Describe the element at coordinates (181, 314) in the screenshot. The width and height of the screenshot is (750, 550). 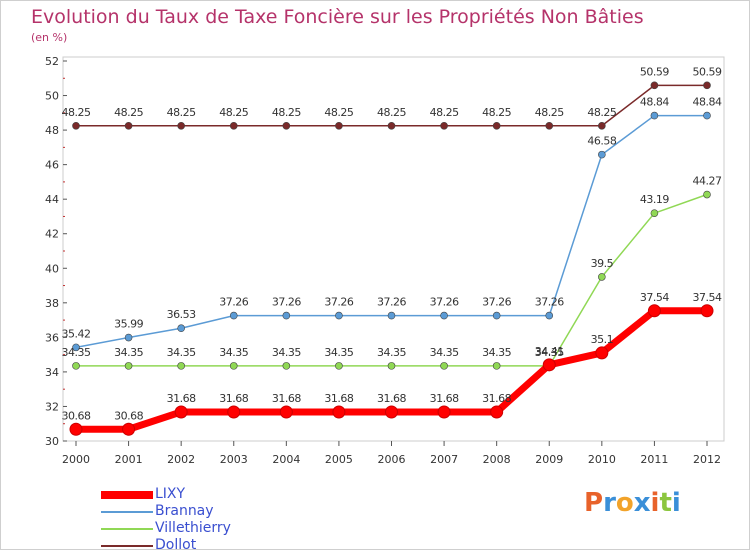
I see `data-label: 36.53` at that location.